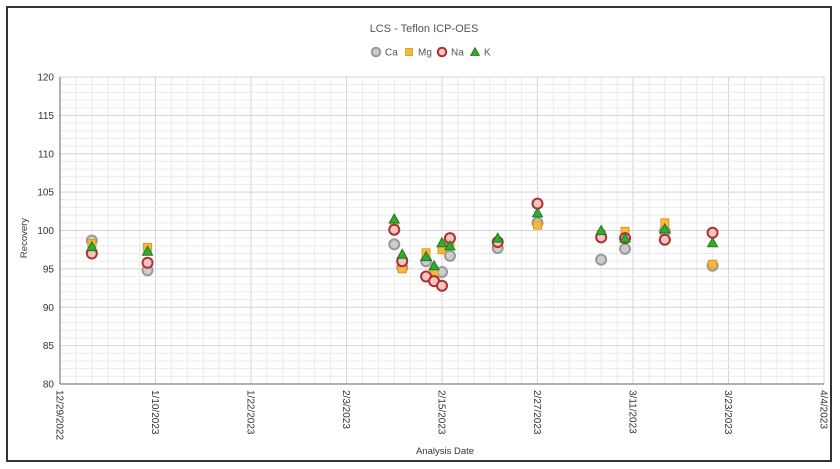 The width and height of the screenshot is (840, 469). Describe the element at coordinates (154, 412) in the screenshot. I see `x-tick-label: 1/10/2023` at that location.